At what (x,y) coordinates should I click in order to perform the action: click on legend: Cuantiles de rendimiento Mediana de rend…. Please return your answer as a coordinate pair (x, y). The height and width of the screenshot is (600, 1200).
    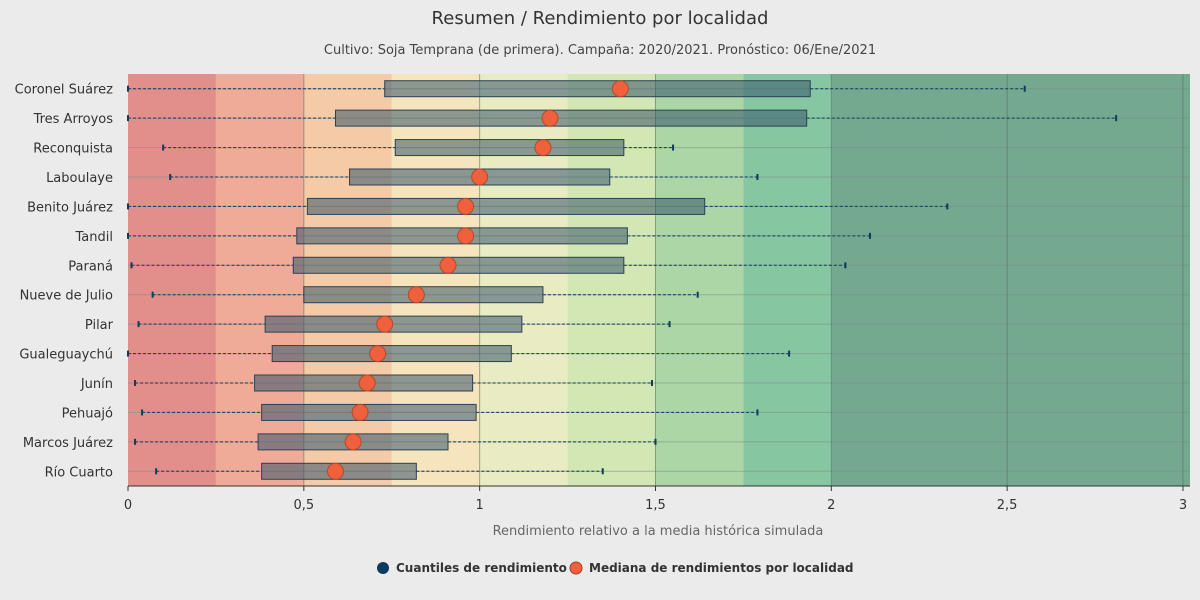
    Looking at the image, I should click on (615, 568).